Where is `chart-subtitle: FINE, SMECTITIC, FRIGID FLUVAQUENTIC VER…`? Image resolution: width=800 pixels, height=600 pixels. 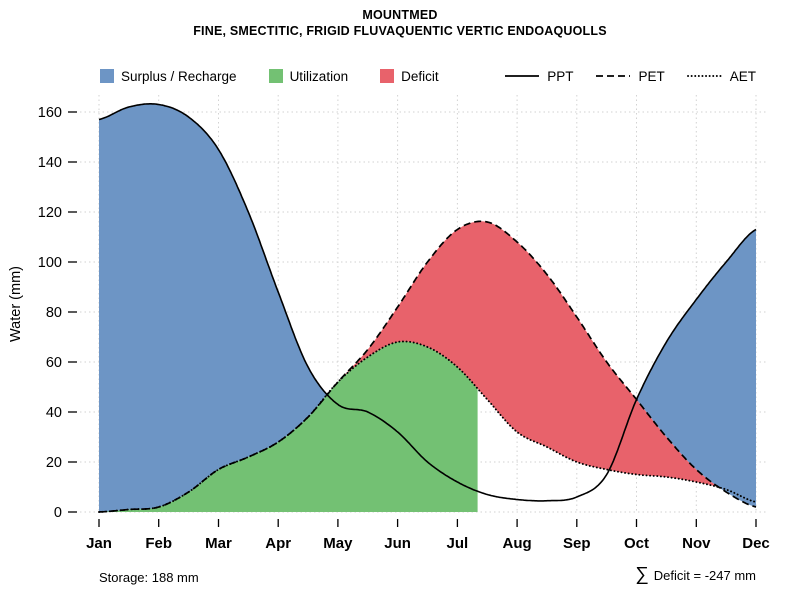
chart-subtitle: FINE, SMECTITIC, FRIGID FLUVAQUENTIC VER… is located at coordinates (400, 31).